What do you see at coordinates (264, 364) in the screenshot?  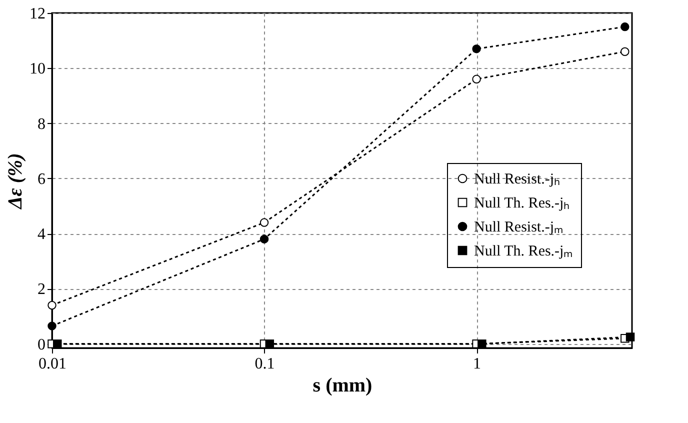 I see `x-tick-label: 0.1` at bounding box center [264, 364].